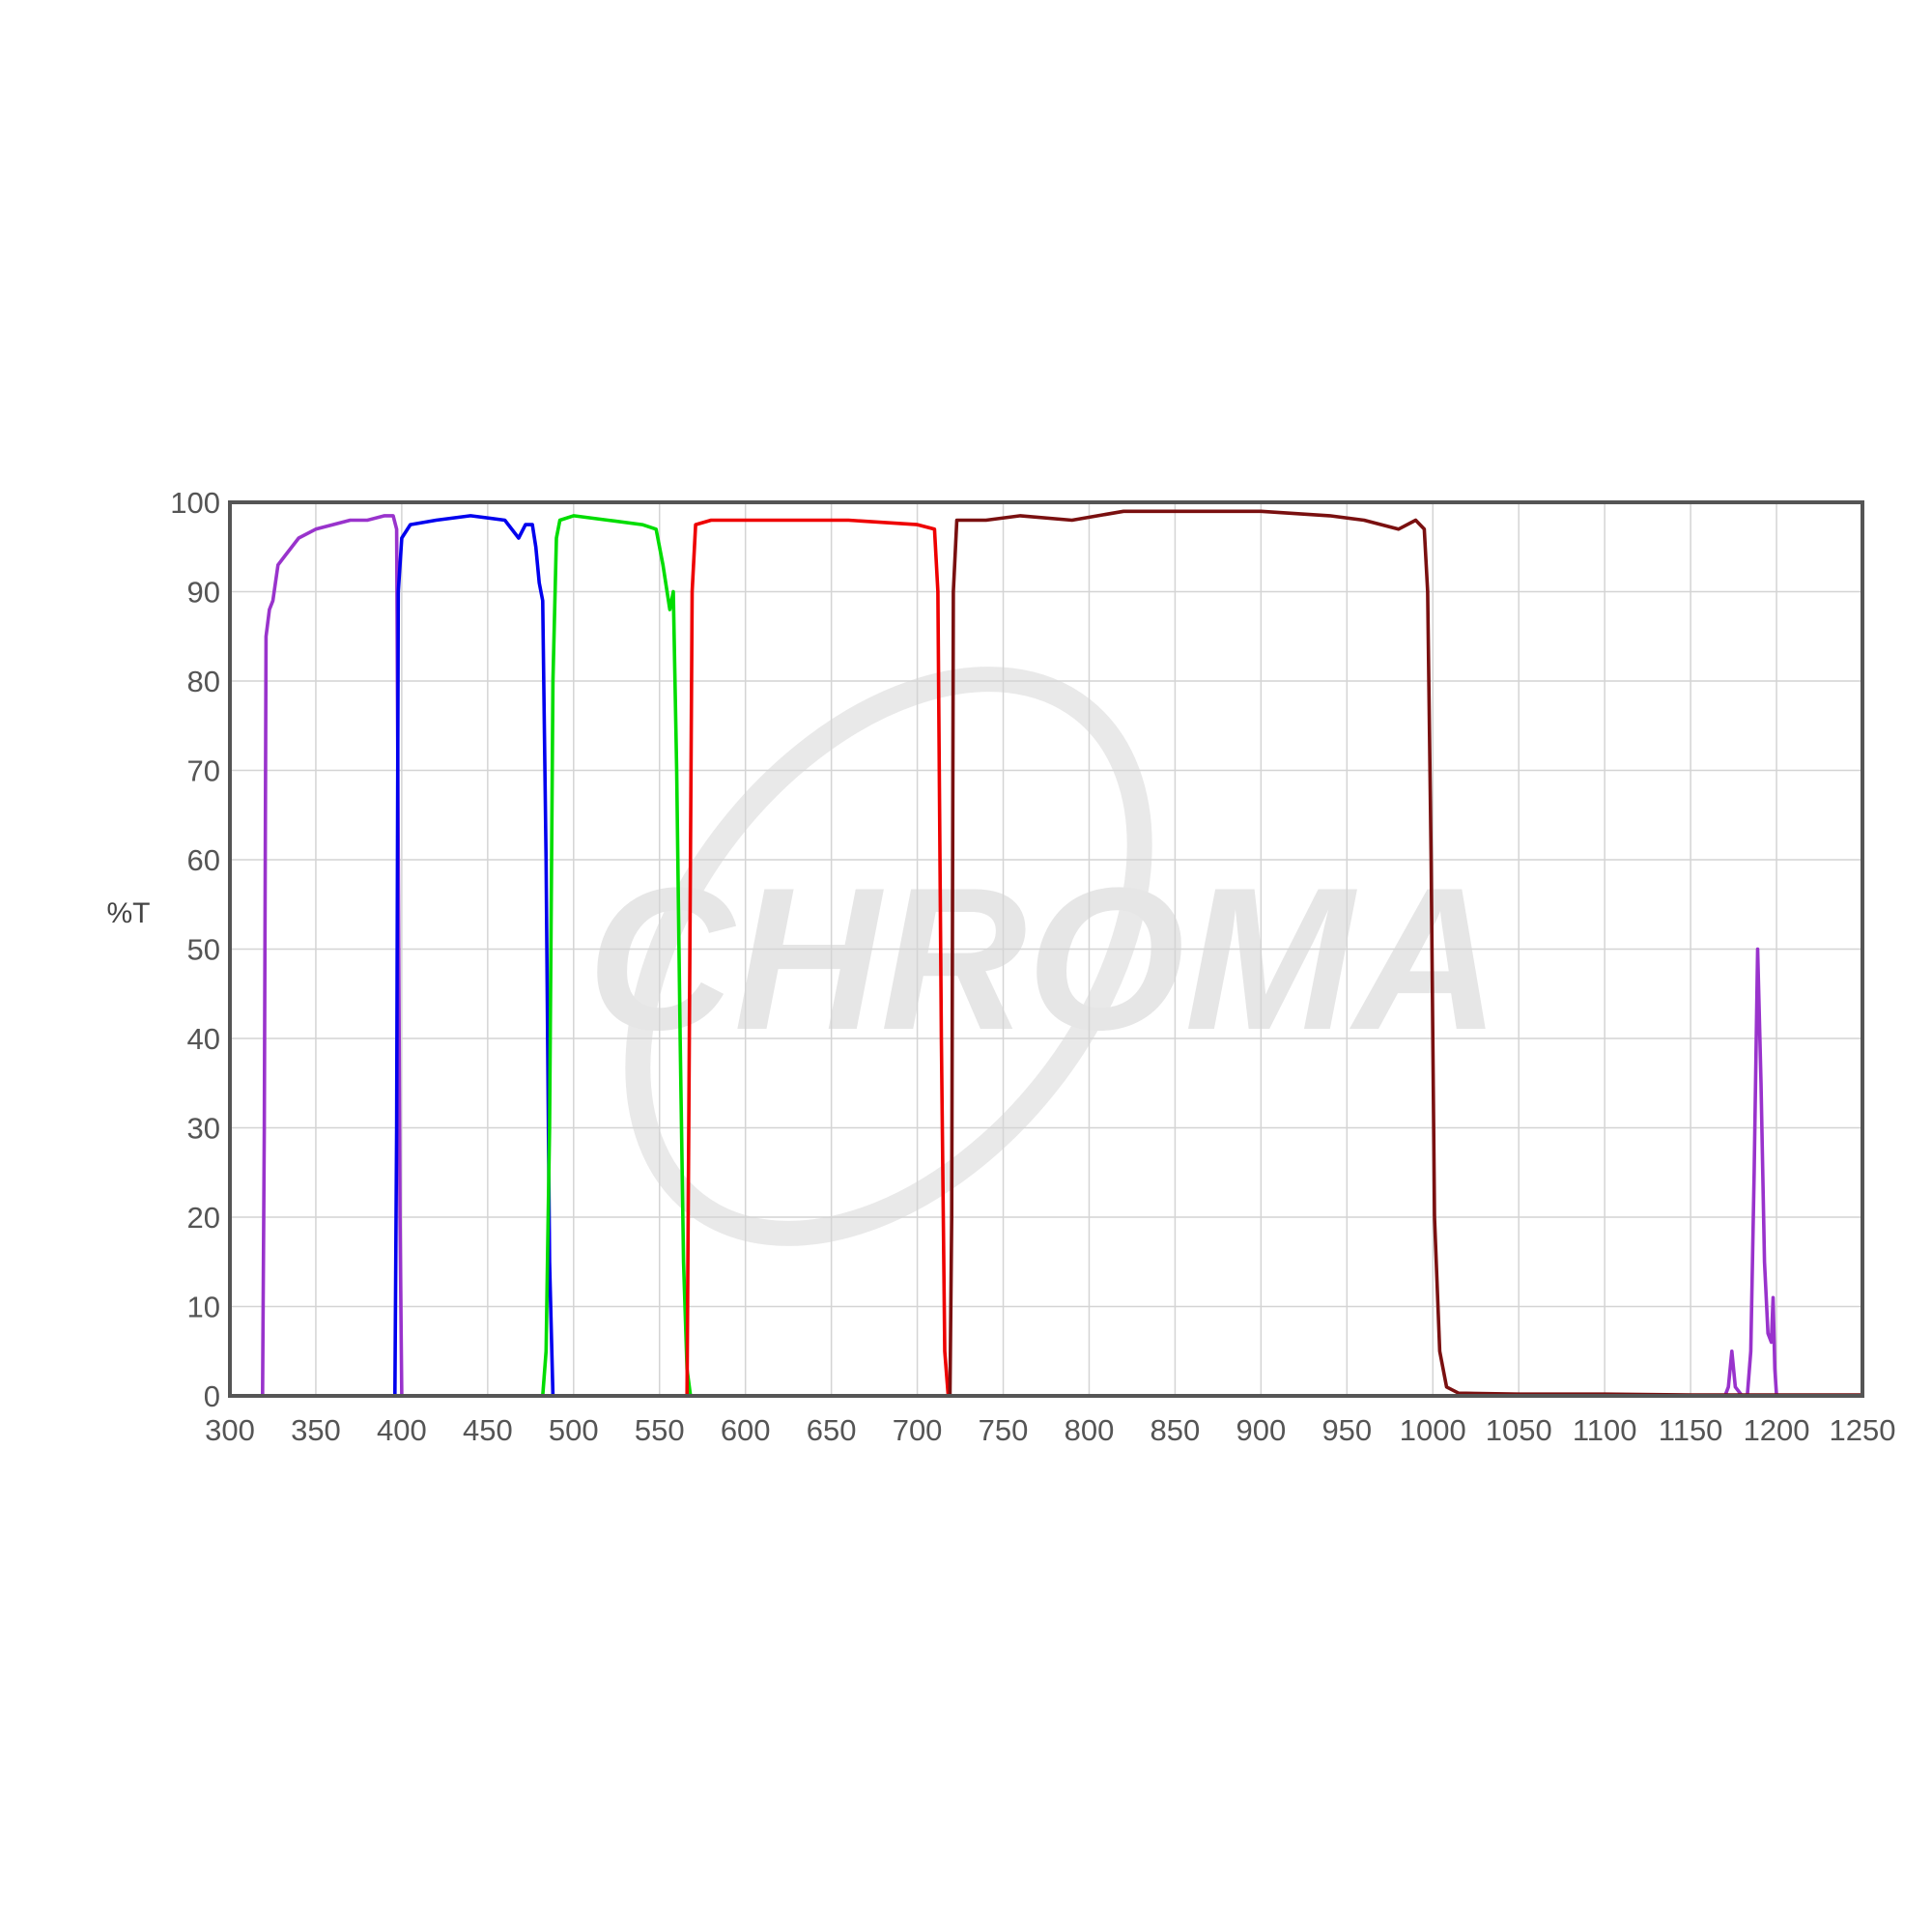 This screenshot has height=1932, width=1932. What do you see at coordinates (203, 950) in the screenshot?
I see `y-tick-label-50: 50` at bounding box center [203, 950].